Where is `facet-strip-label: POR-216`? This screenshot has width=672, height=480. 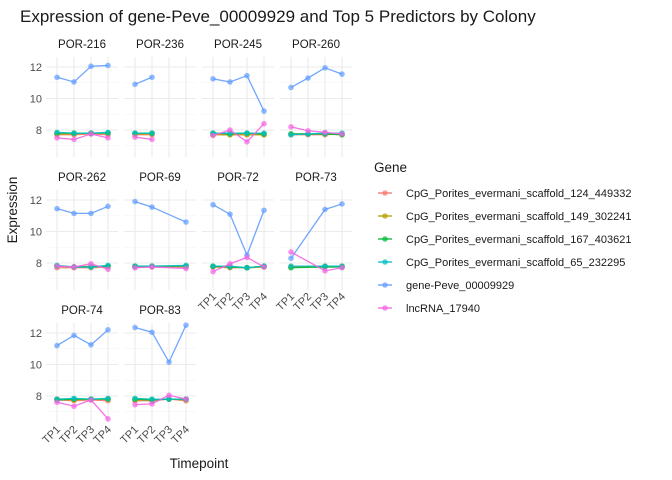 facet-strip-label: POR-216 is located at coordinates (82, 45).